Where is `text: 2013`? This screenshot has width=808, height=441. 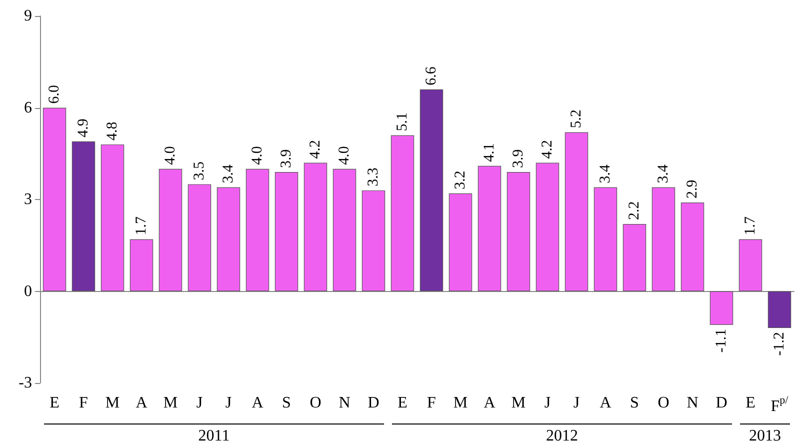 text: 2013 is located at coordinates (765, 434).